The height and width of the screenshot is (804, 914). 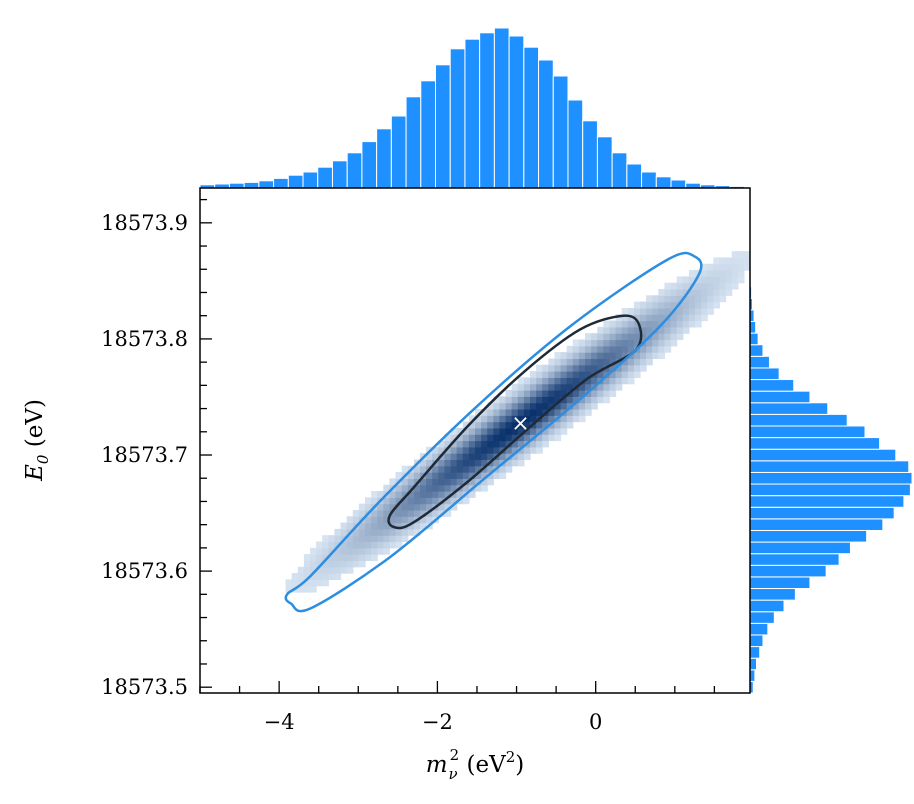 I want to click on x-tick-label: 0, so click(x=595, y=722).